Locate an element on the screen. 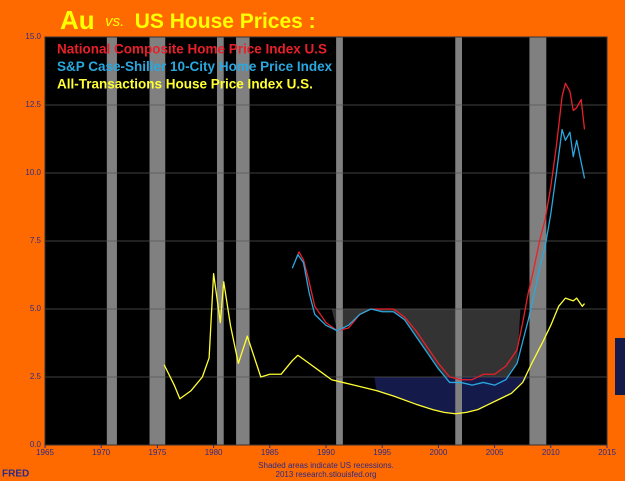  note: 2013 research.stlouisfed.org is located at coordinates (326, 474).